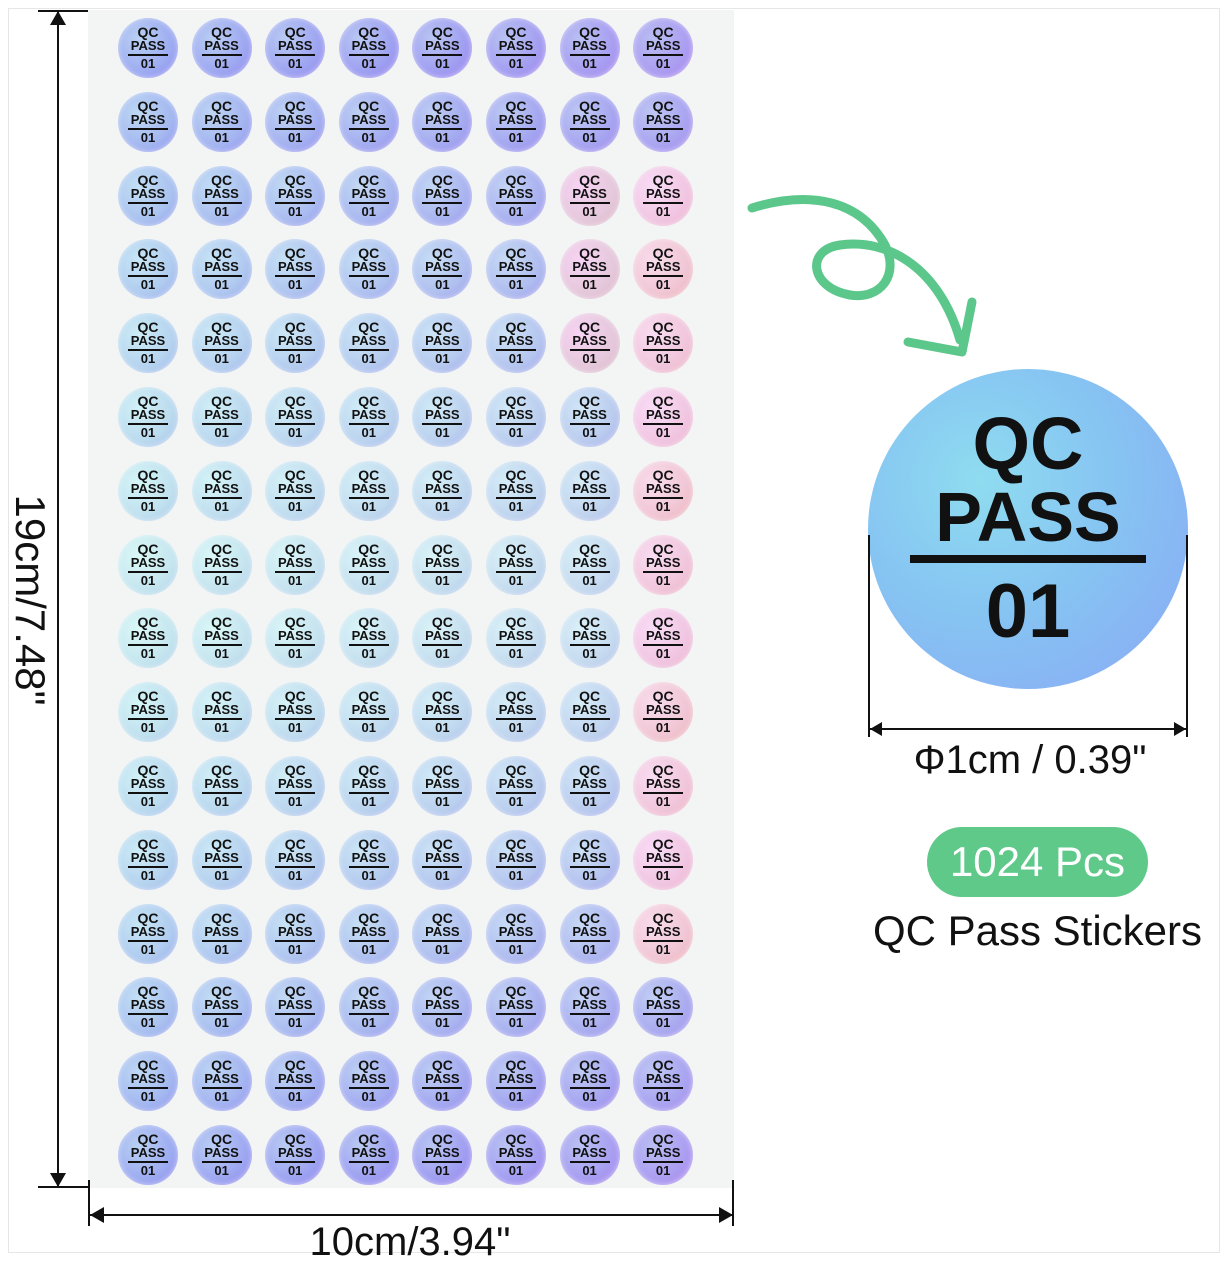 This screenshot has height=1264, width=1228. What do you see at coordinates (1028, 529) in the screenshot?
I see `sticker-closeup: QC PASS 01` at bounding box center [1028, 529].